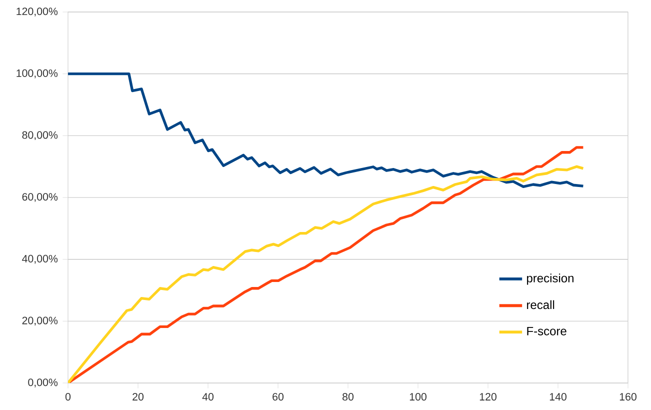  I want to click on legend-label: F-score, so click(546, 331).